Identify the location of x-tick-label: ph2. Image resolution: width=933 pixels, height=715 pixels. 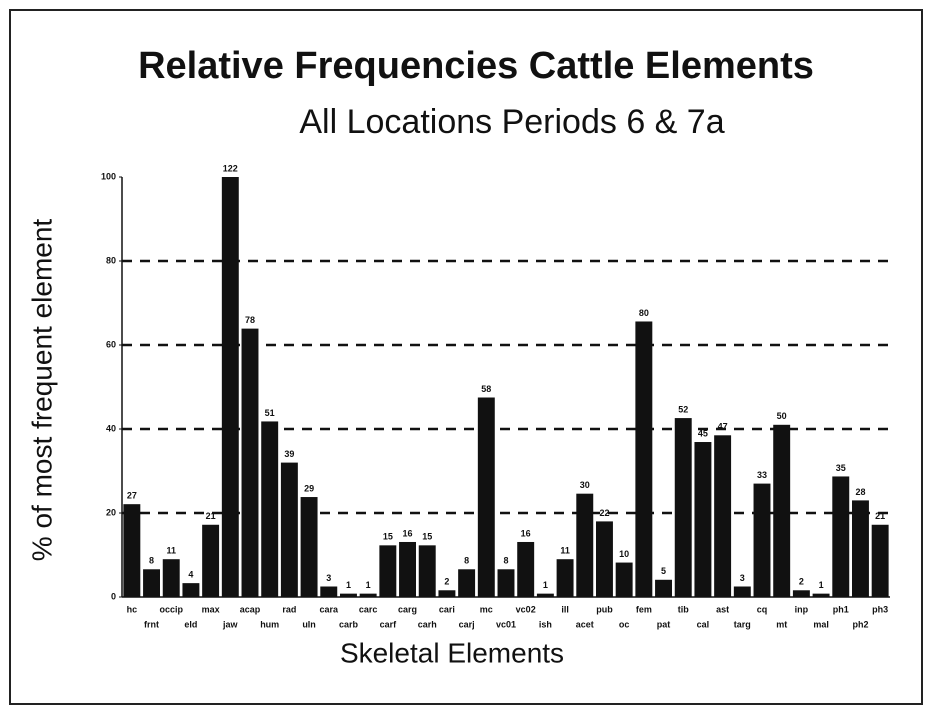
(860, 624).